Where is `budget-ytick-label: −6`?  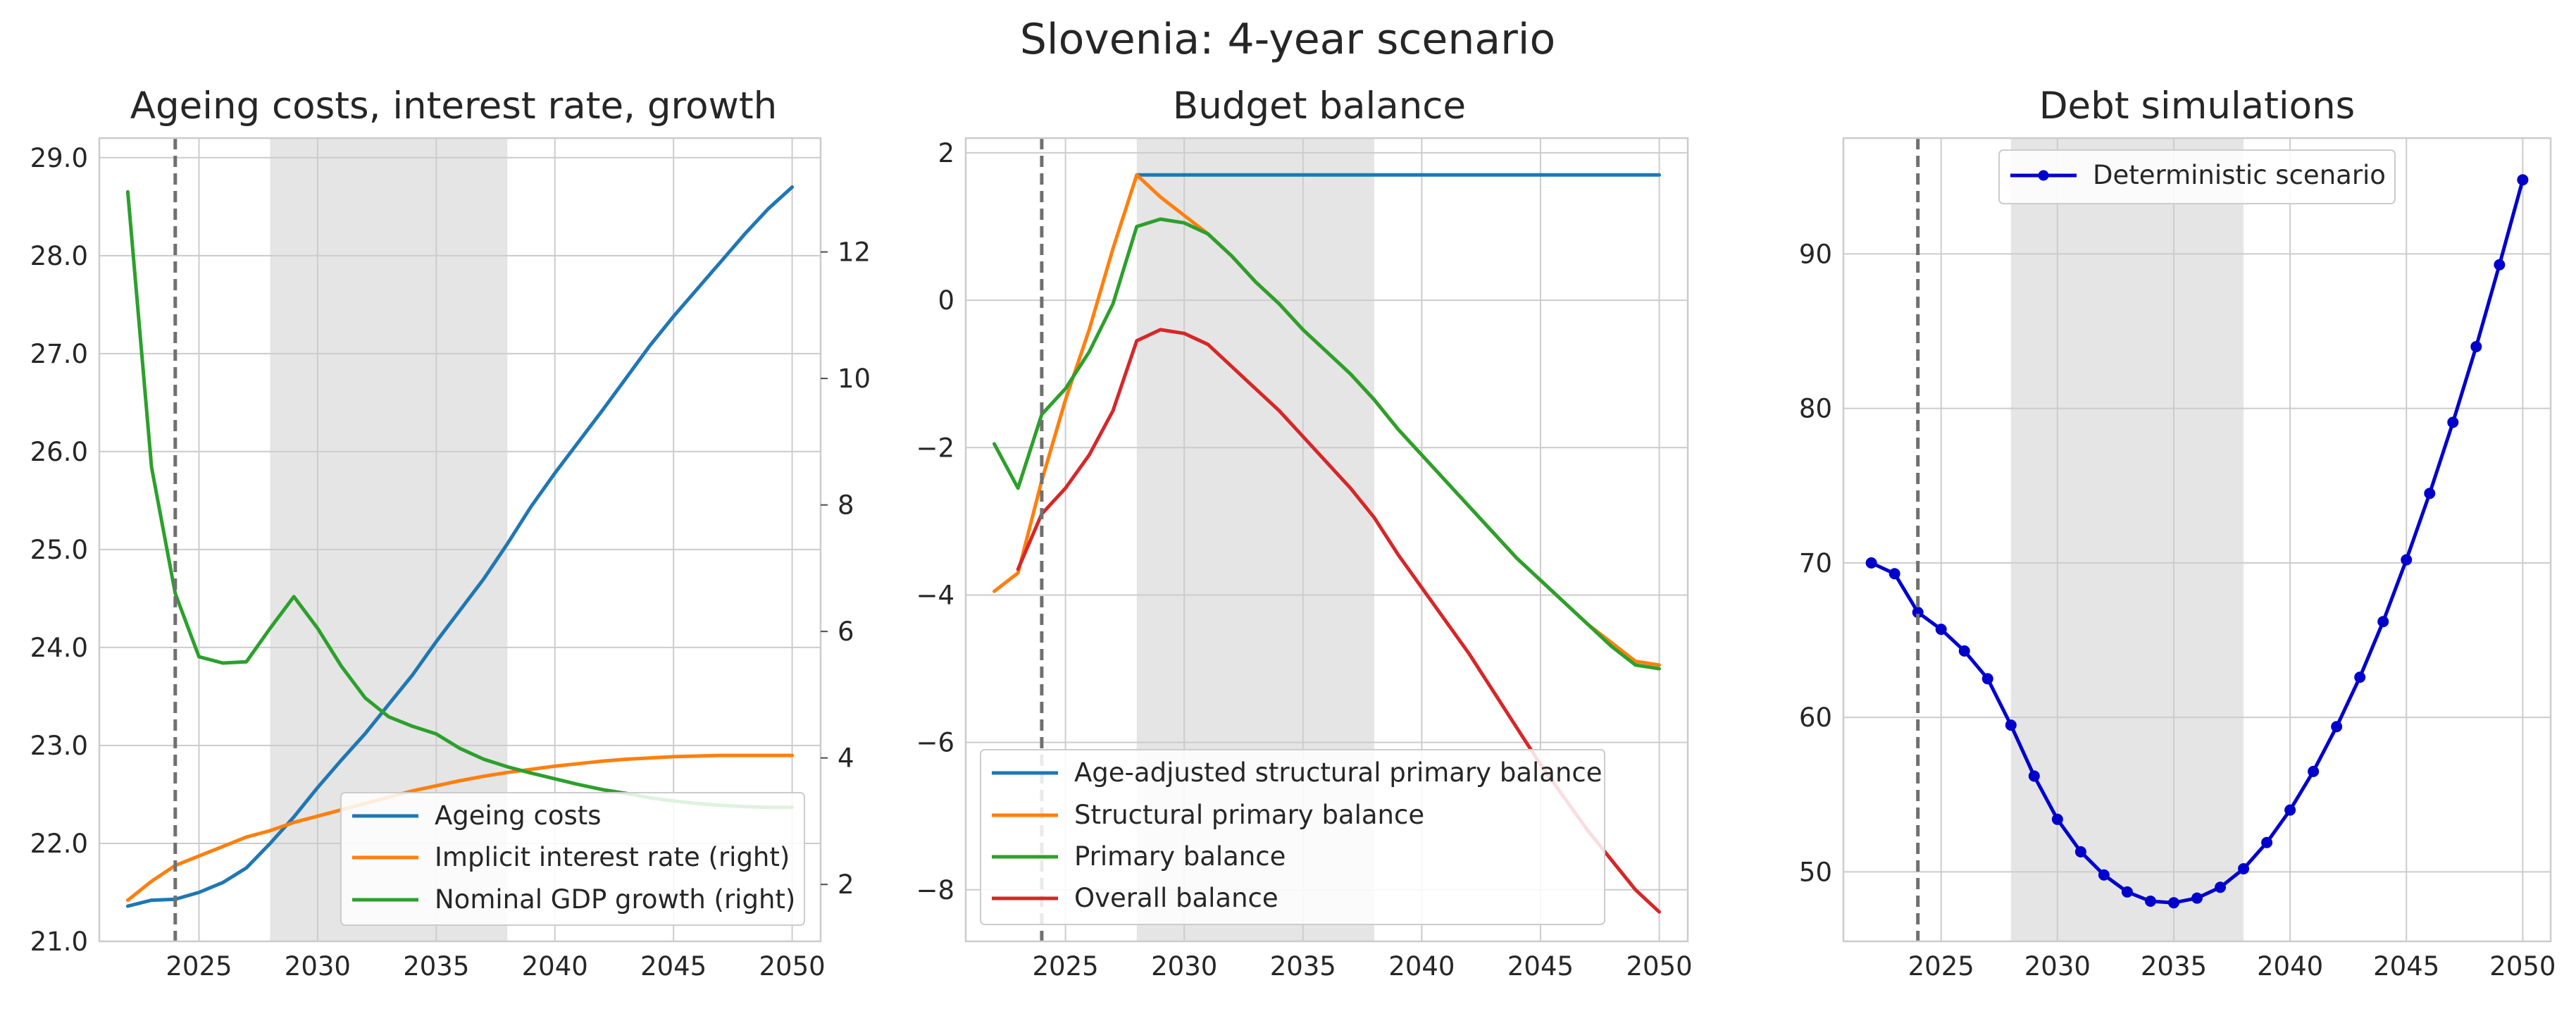 budget-ytick-label: −6 is located at coordinates (935, 743).